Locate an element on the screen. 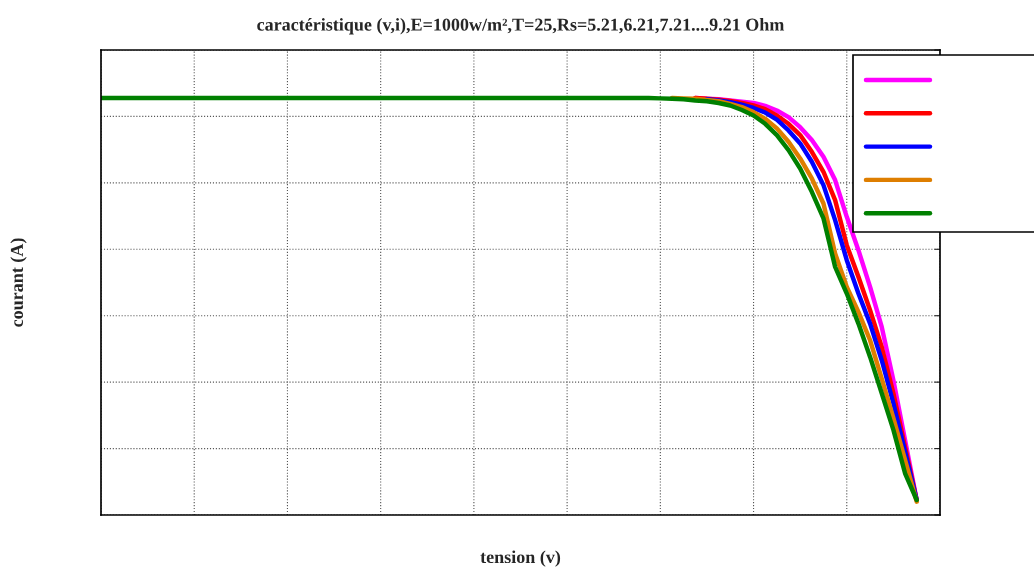 The image size is (1034, 574). chart-title: caractéristique (v,i),E=1000w/m²,T=25,Rs=5.21,6.21,7.21....9.21 Ohm is located at coordinates (521, 26).